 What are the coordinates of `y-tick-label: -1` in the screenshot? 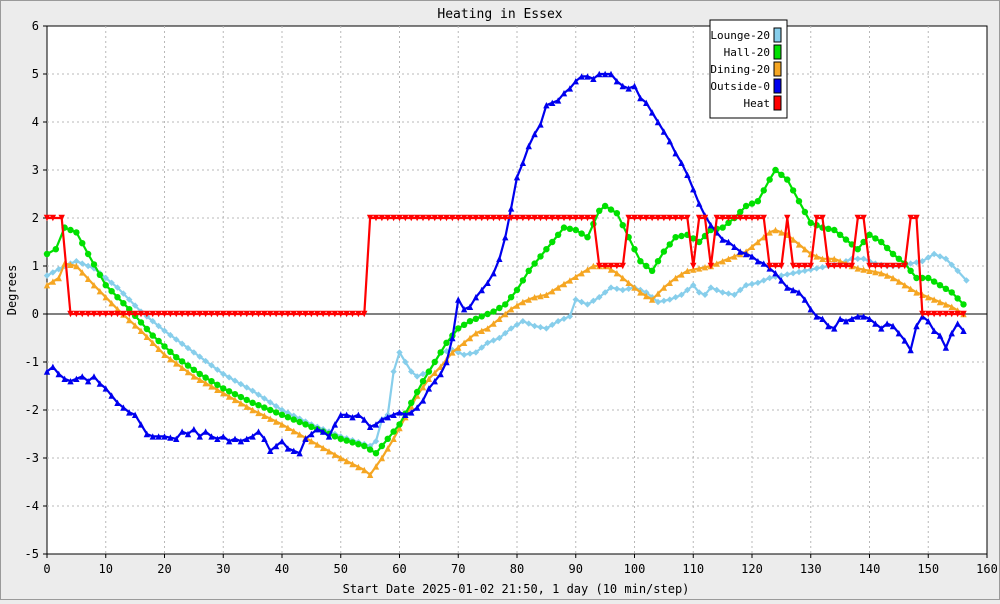 It's located at (32, 362).